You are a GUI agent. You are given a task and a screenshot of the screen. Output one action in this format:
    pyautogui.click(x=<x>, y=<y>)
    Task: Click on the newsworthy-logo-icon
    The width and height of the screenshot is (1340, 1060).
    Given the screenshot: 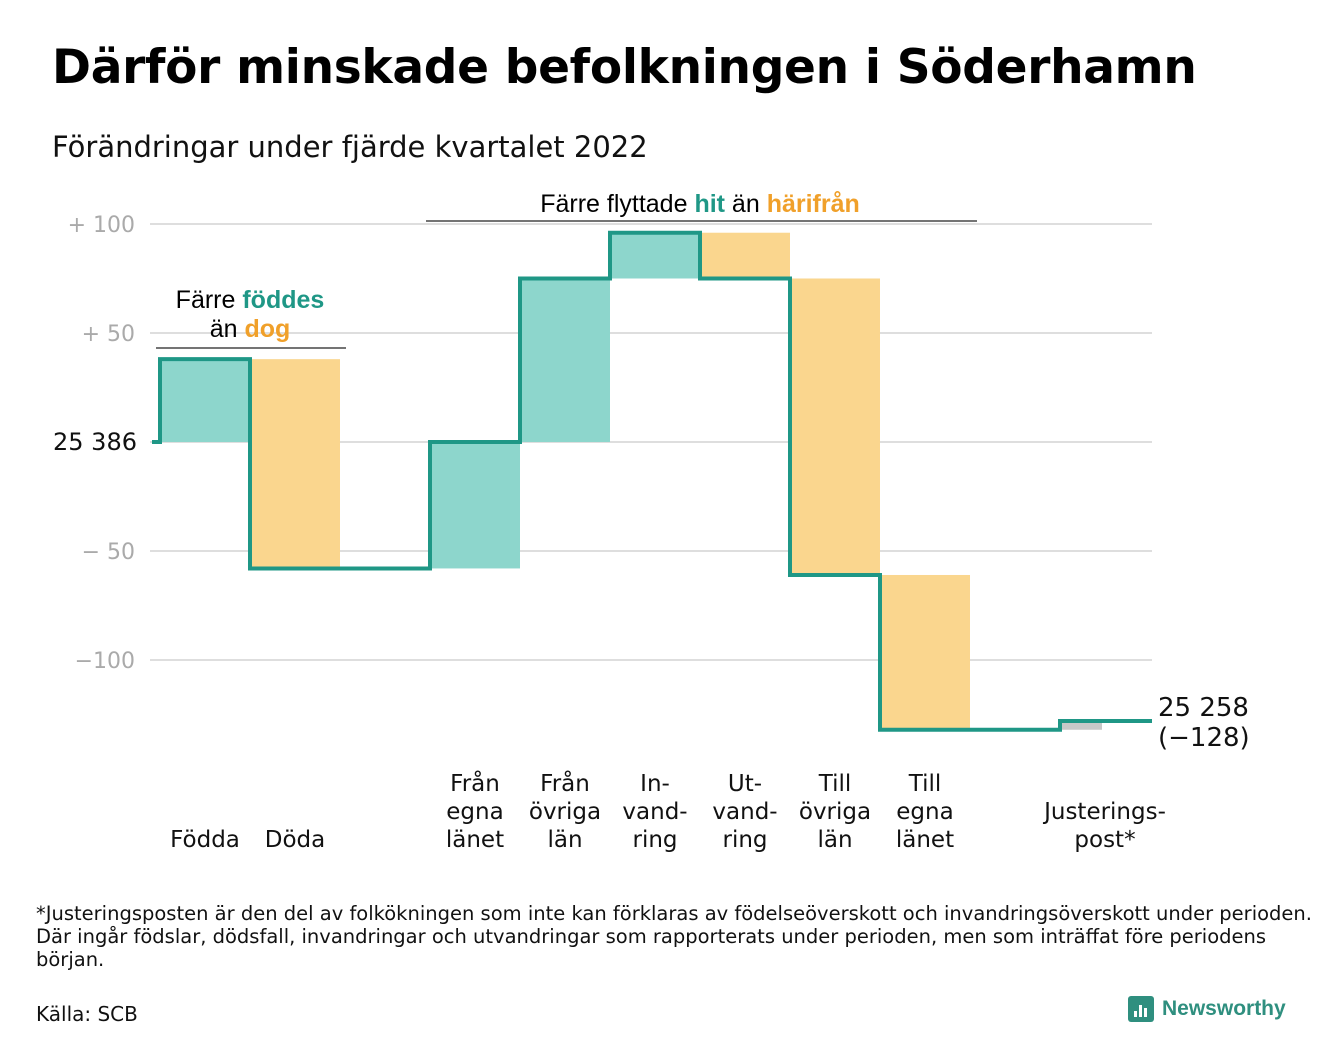 What is the action you would take?
    pyautogui.click(x=1141, y=1009)
    